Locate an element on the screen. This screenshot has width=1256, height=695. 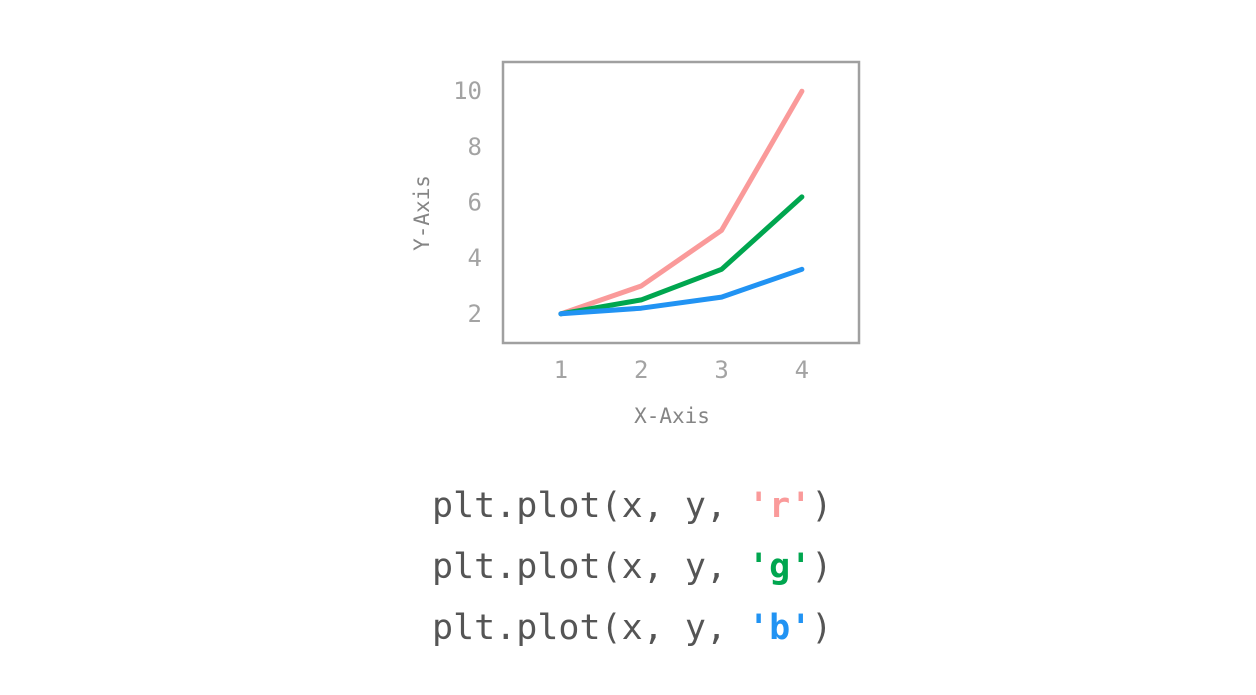
y-tick-label: 4 is located at coordinates (475, 258).